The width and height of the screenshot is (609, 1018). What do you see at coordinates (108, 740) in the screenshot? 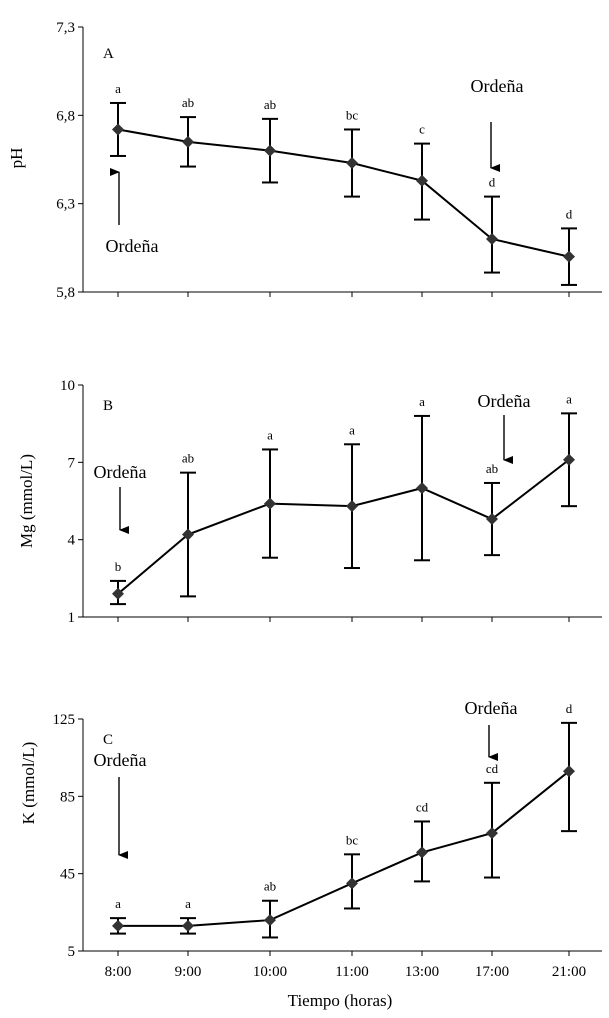
I see `panel-c-label: C` at bounding box center [108, 740].